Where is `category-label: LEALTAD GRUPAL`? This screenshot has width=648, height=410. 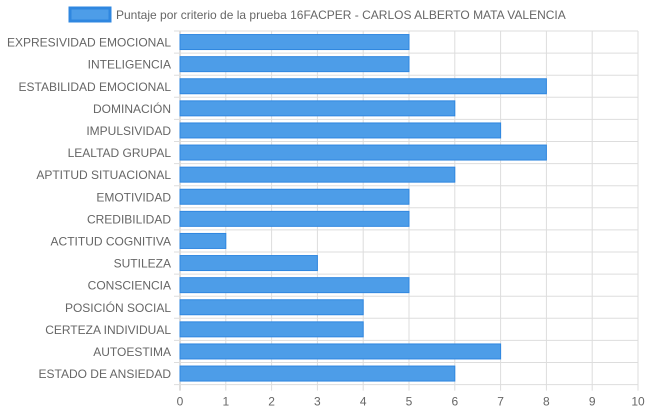 category-label: LEALTAD GRUPAL is located at coordinates (120, 153).